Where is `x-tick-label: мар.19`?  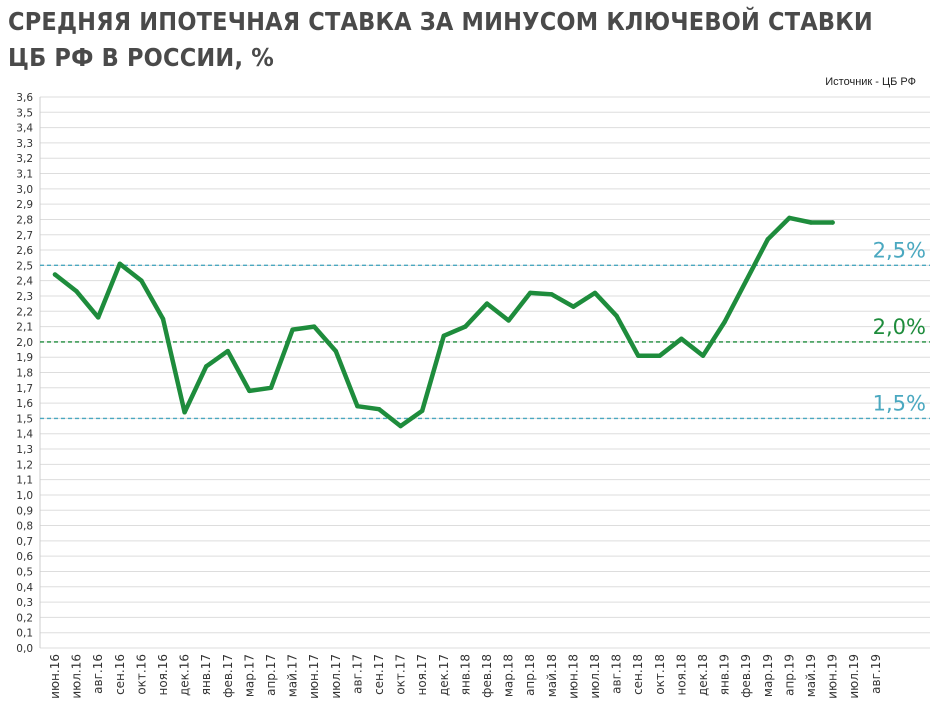 x-tick-label: мар.19 is located at coordinates (768, 675).